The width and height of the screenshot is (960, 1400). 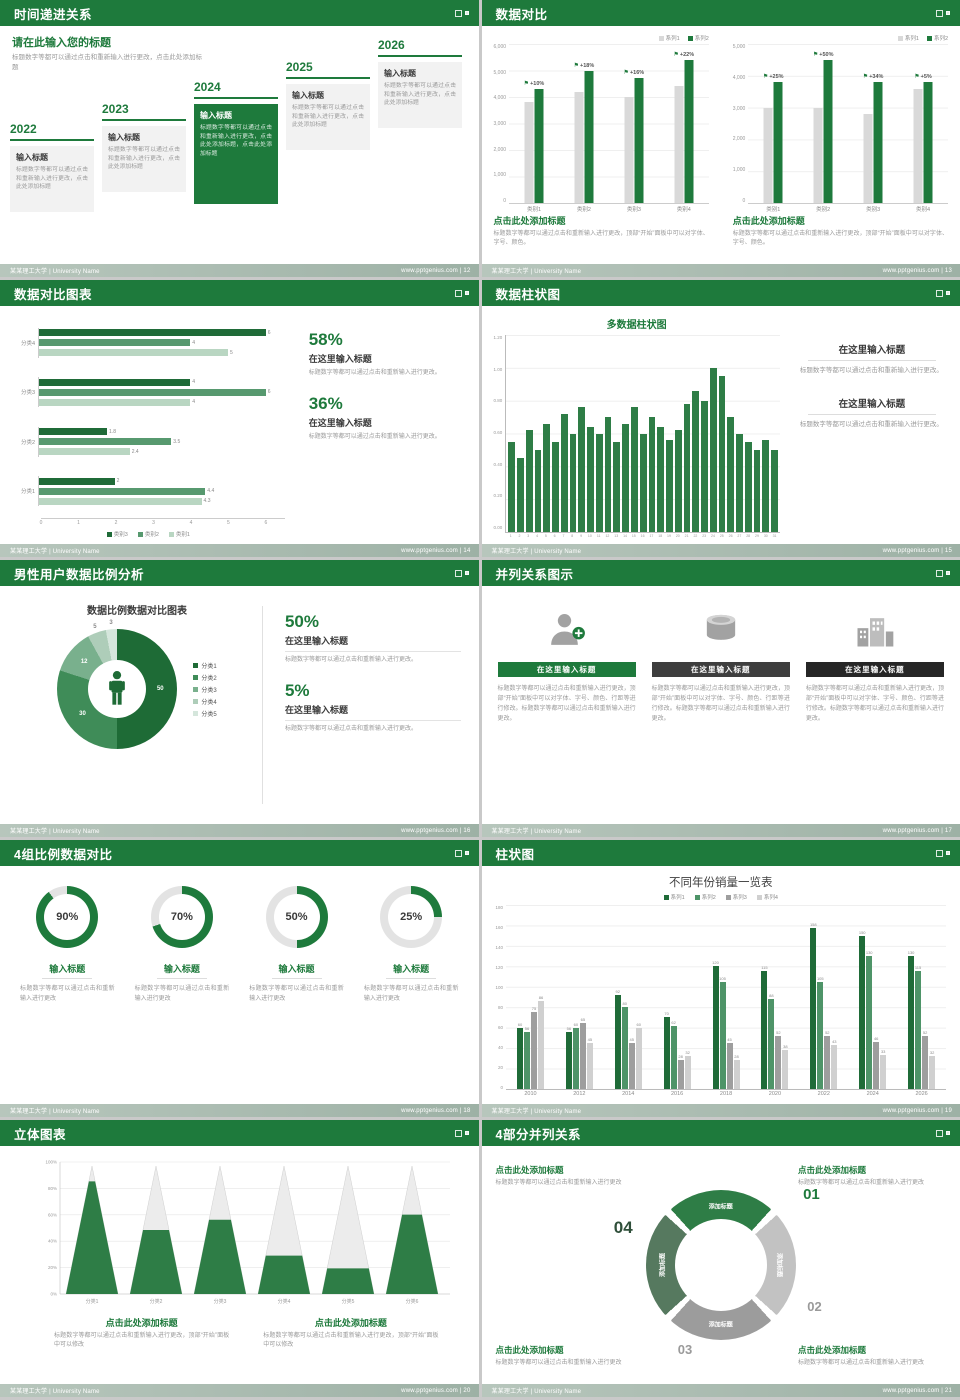 What do you see at coordinates (928, 142) in the screenshot?
I see `bar-series2` at bounding box center [928, 142].